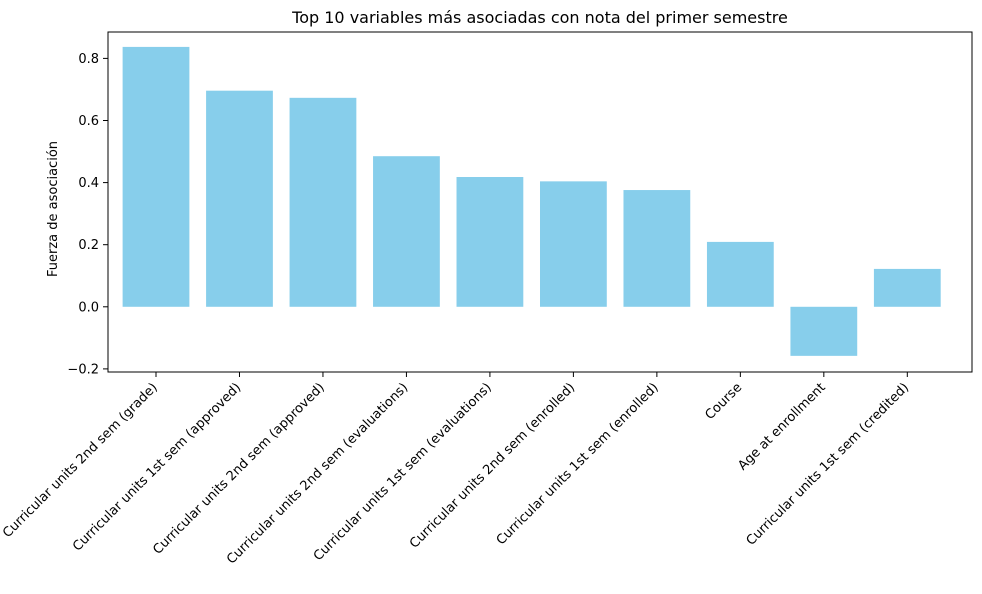 Image resolution: width=982 pixels, height=594 pixels. Describe the element at coordinates (87, 214) in the screenshot. I see `y-axis: −0.2 0.0 0.2 0.4 0.6 0.8` at that location.